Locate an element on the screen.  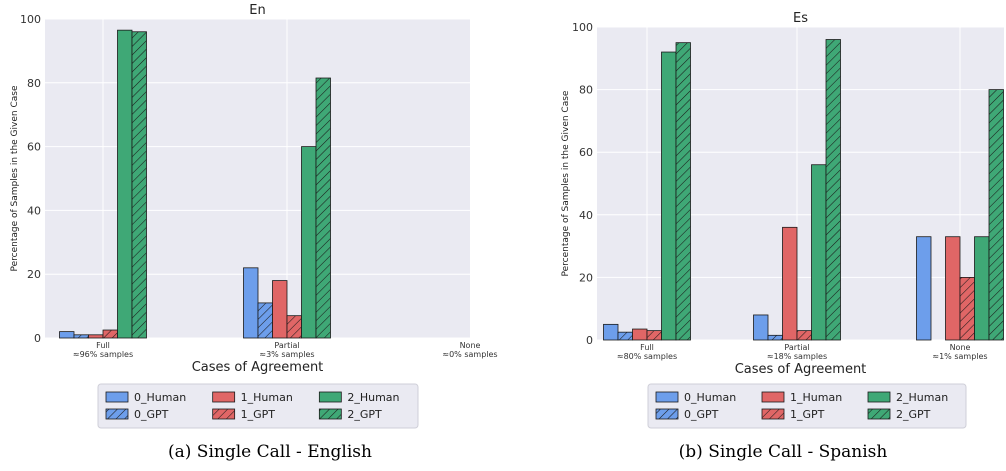
bar-0-human-none is located at coordinates (924, 288).